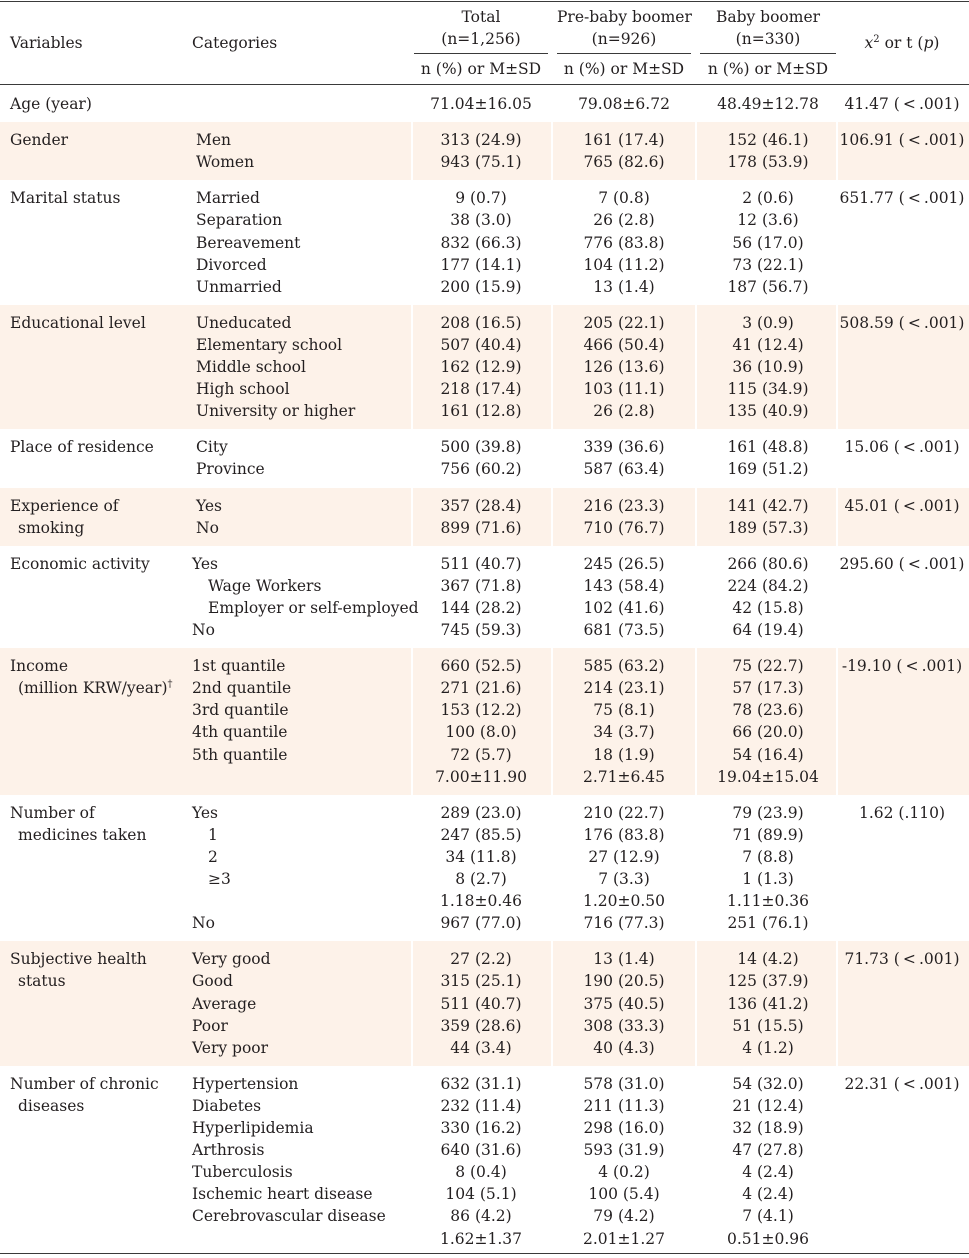 The image size is (969, 1258). I want to click on value-total: 71.04±16.05, so click(481, 104).